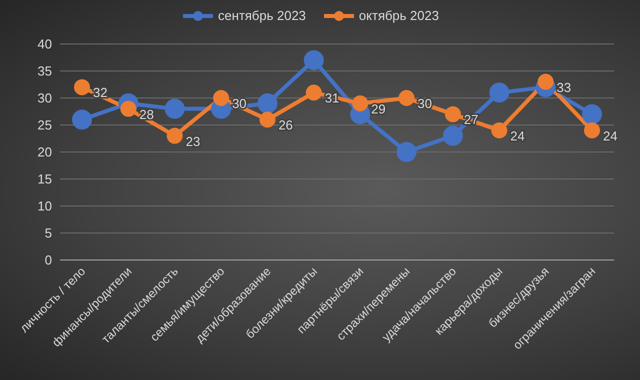 The height and width of the screenshot is (380, 640). Describe the element at coordinates (261, 15) in the screenshot. I see `legend-label: сентябрь 2023` at that location.